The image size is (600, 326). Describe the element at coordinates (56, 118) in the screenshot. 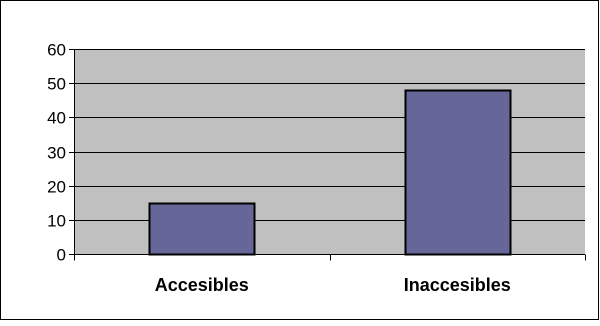

I see `y-tick-label-40: 40` at that location.